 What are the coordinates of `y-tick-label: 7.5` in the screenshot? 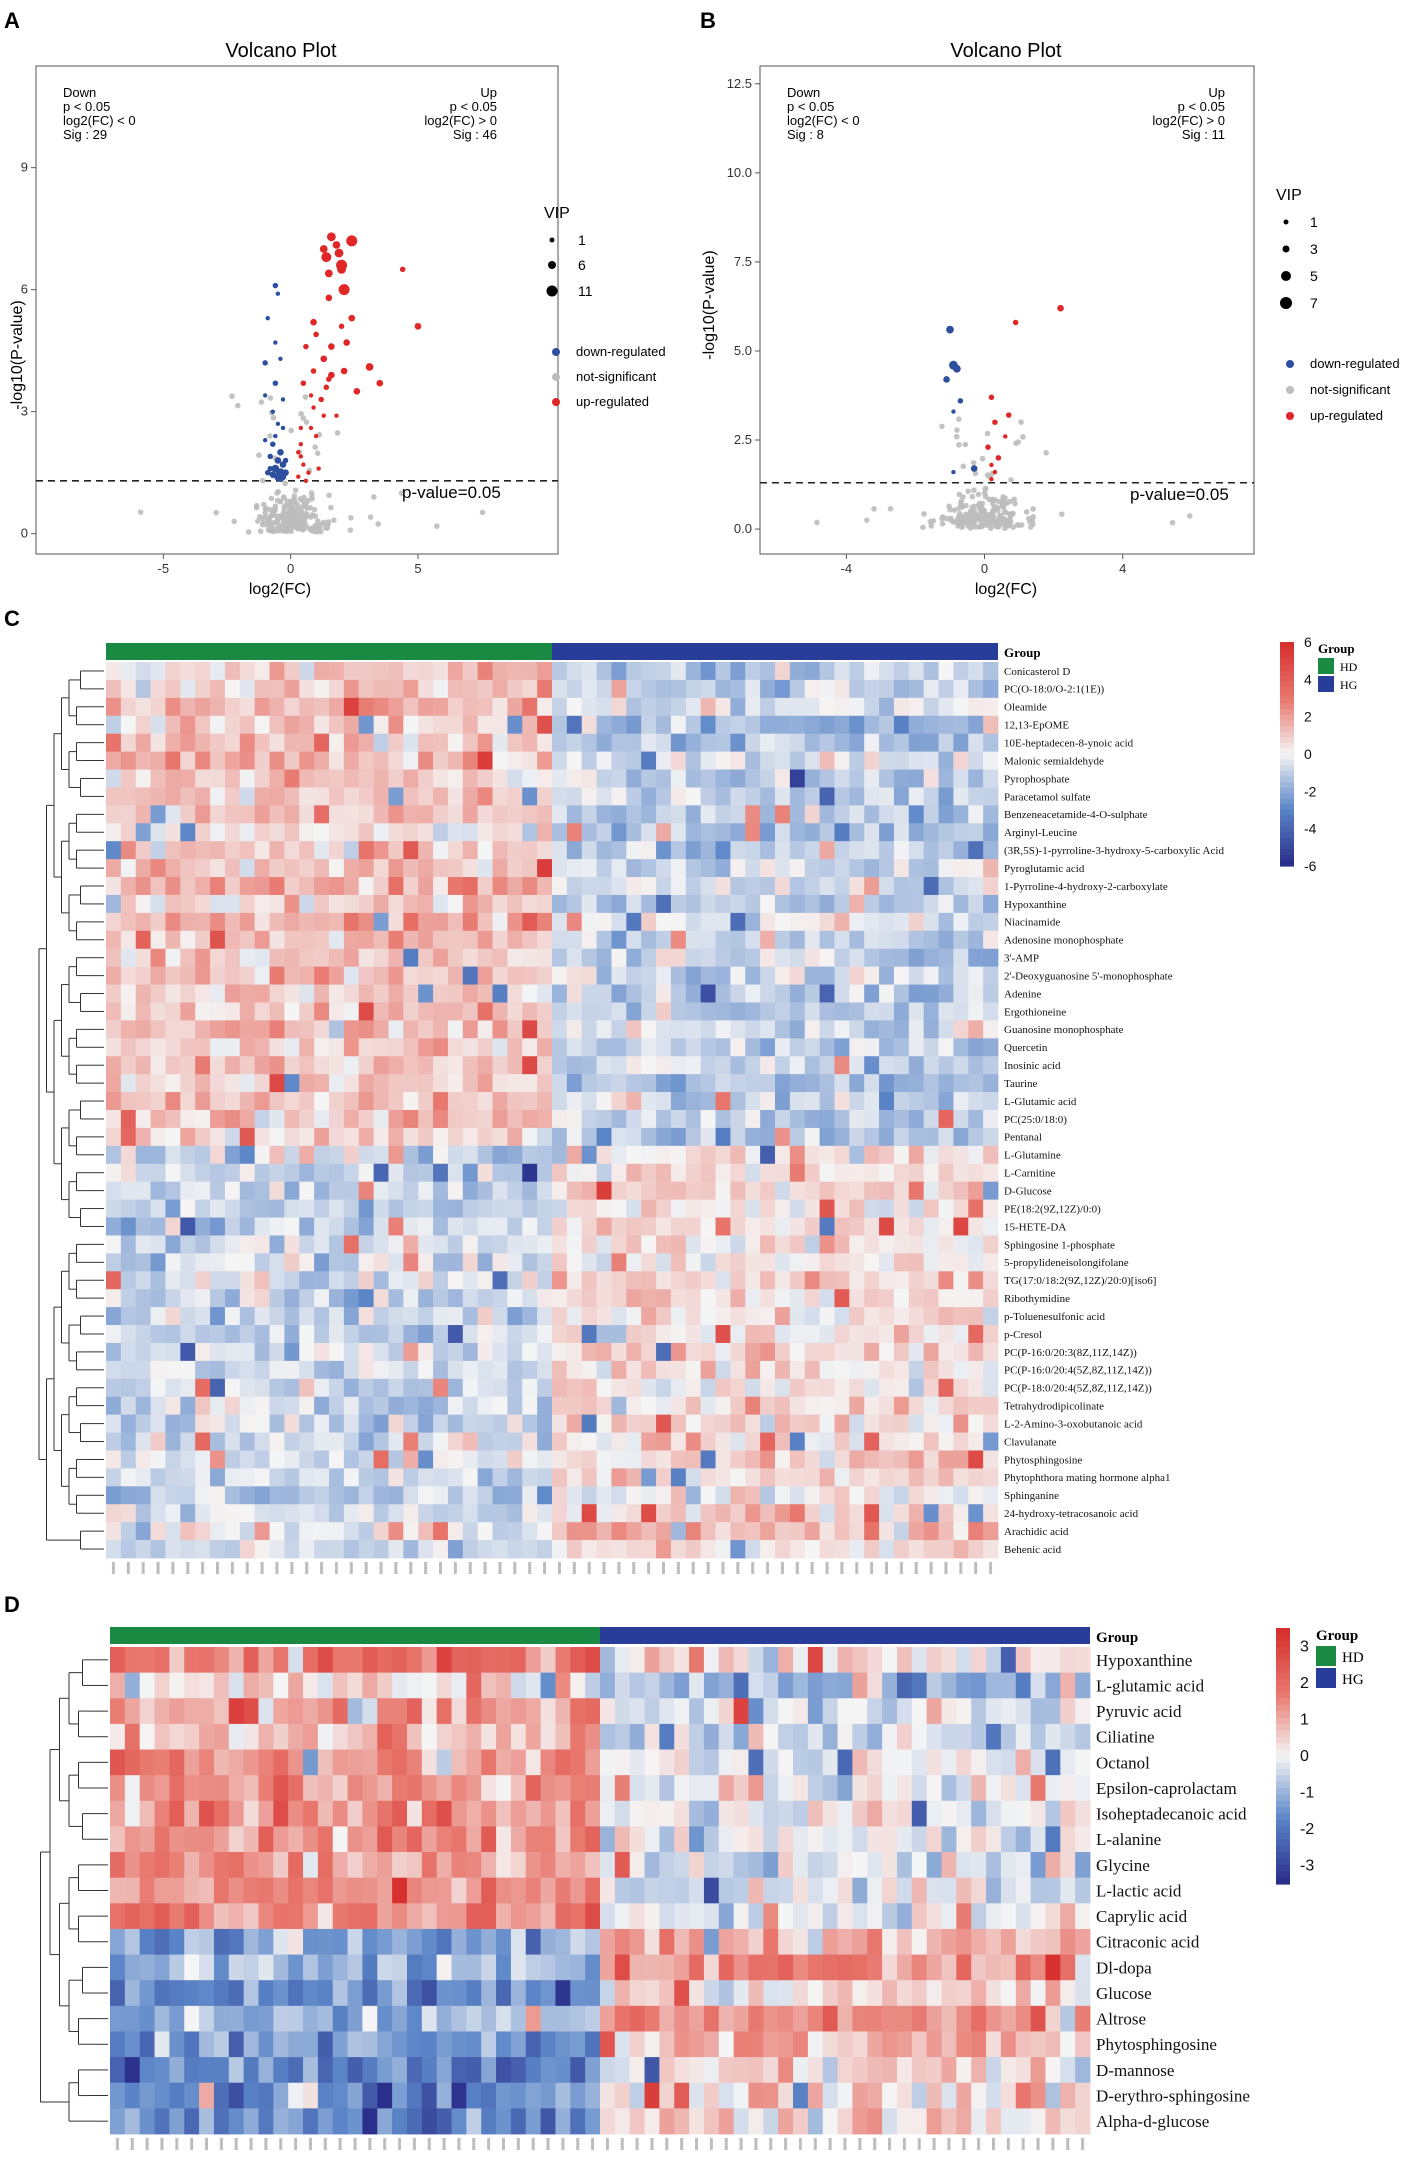 It's located at (743, 261).